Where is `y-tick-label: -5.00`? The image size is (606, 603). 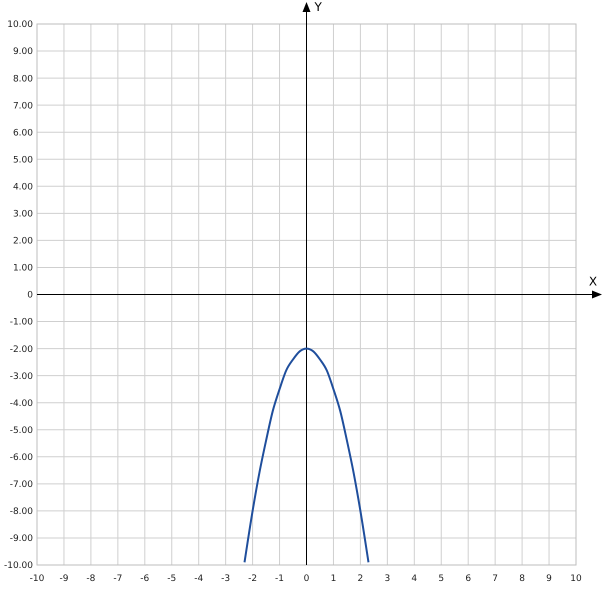
y-tick-label: -5.00 is located at coordinates (22, 431).